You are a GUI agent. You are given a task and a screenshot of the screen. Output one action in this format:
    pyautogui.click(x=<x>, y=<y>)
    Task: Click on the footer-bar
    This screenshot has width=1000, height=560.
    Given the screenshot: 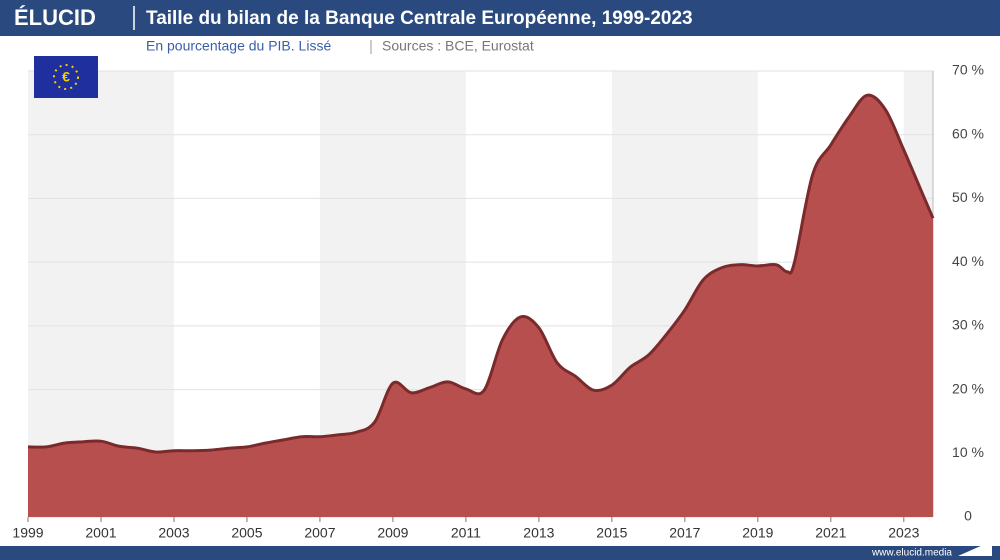 What is the action you would take?
    pyautogui.click(x=500, y=553)
    